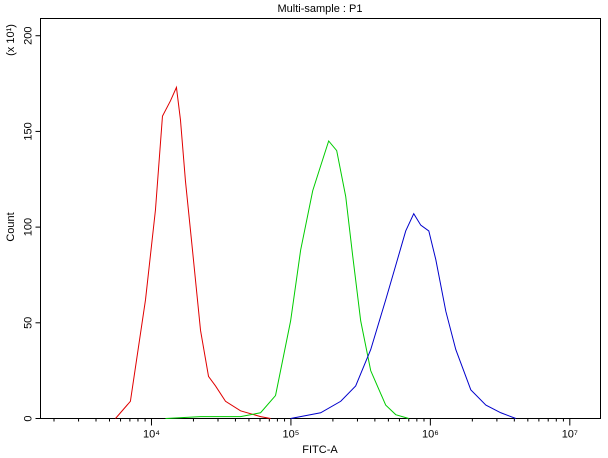 Image resolution: width=608 pixels, height=458 pixels. What do you see at coordinates (11, 226) in the screenshot?
I see `y-axis-label: Count` at bounding box center [11, 226].